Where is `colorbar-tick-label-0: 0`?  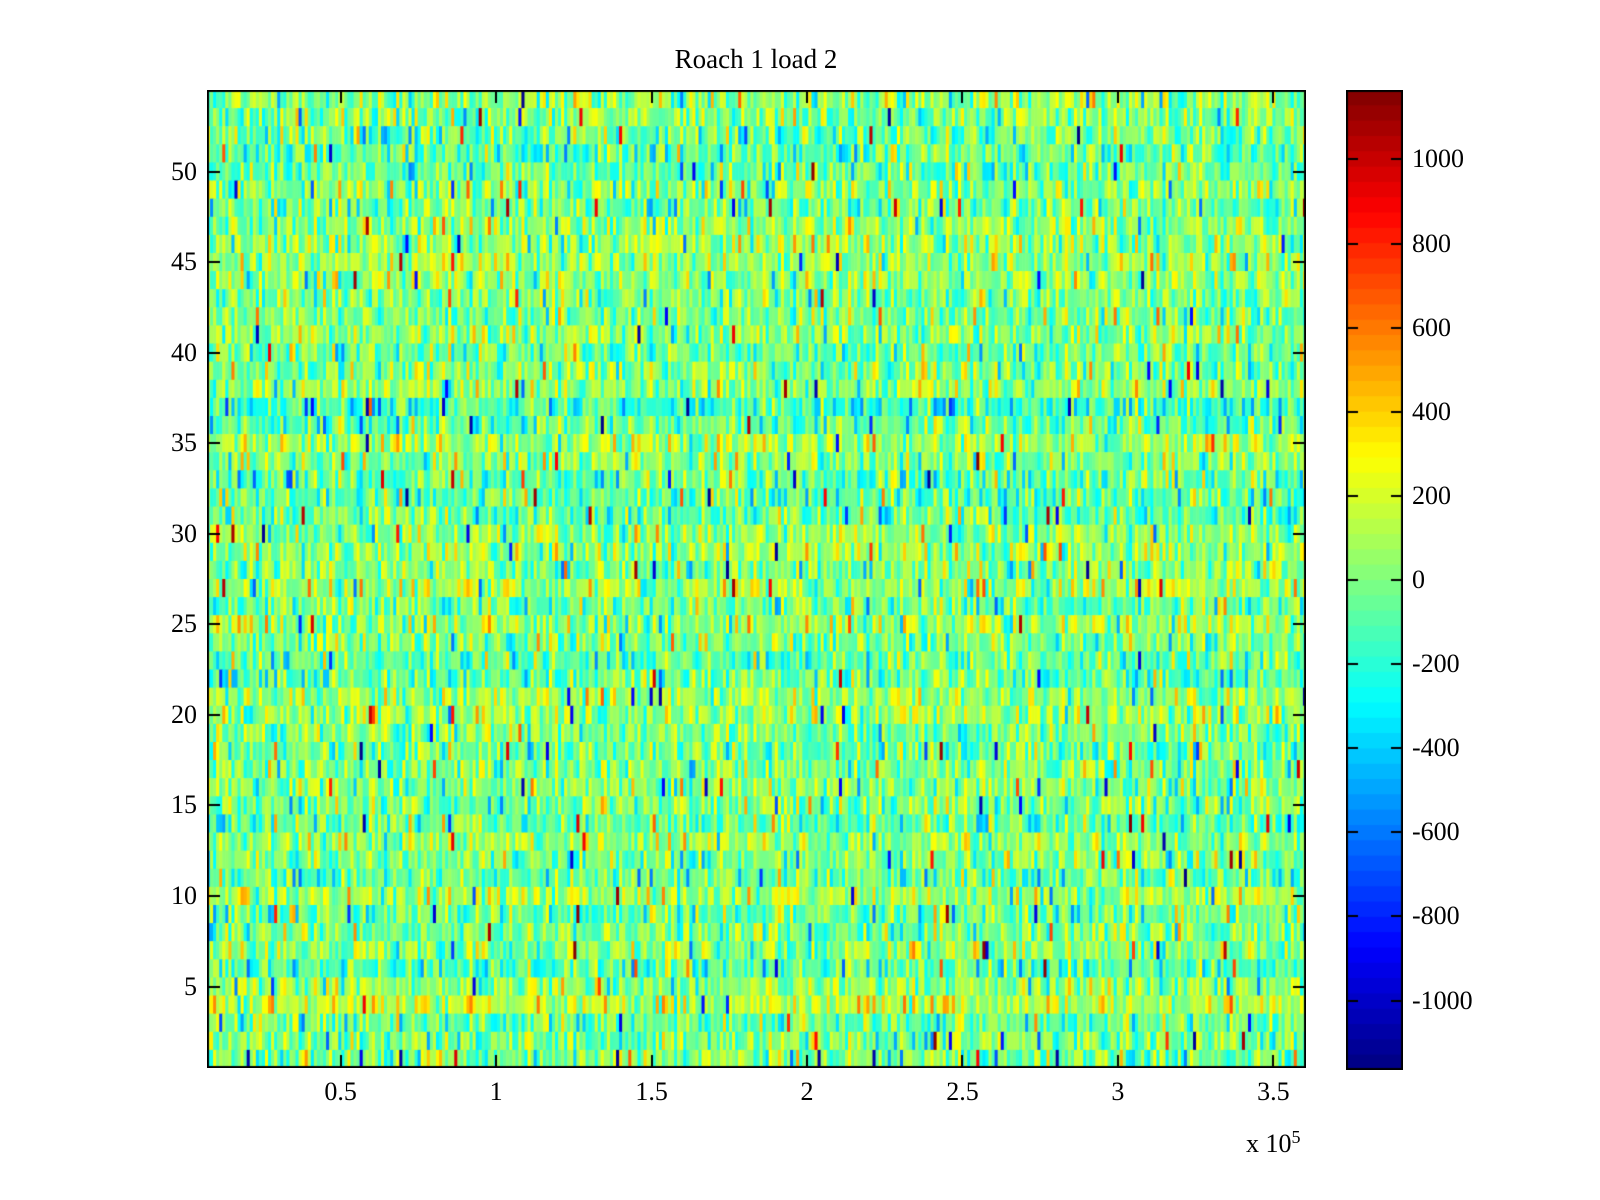
colorbar-tick-label-0: 0 is located at coordinates (1418, 579).